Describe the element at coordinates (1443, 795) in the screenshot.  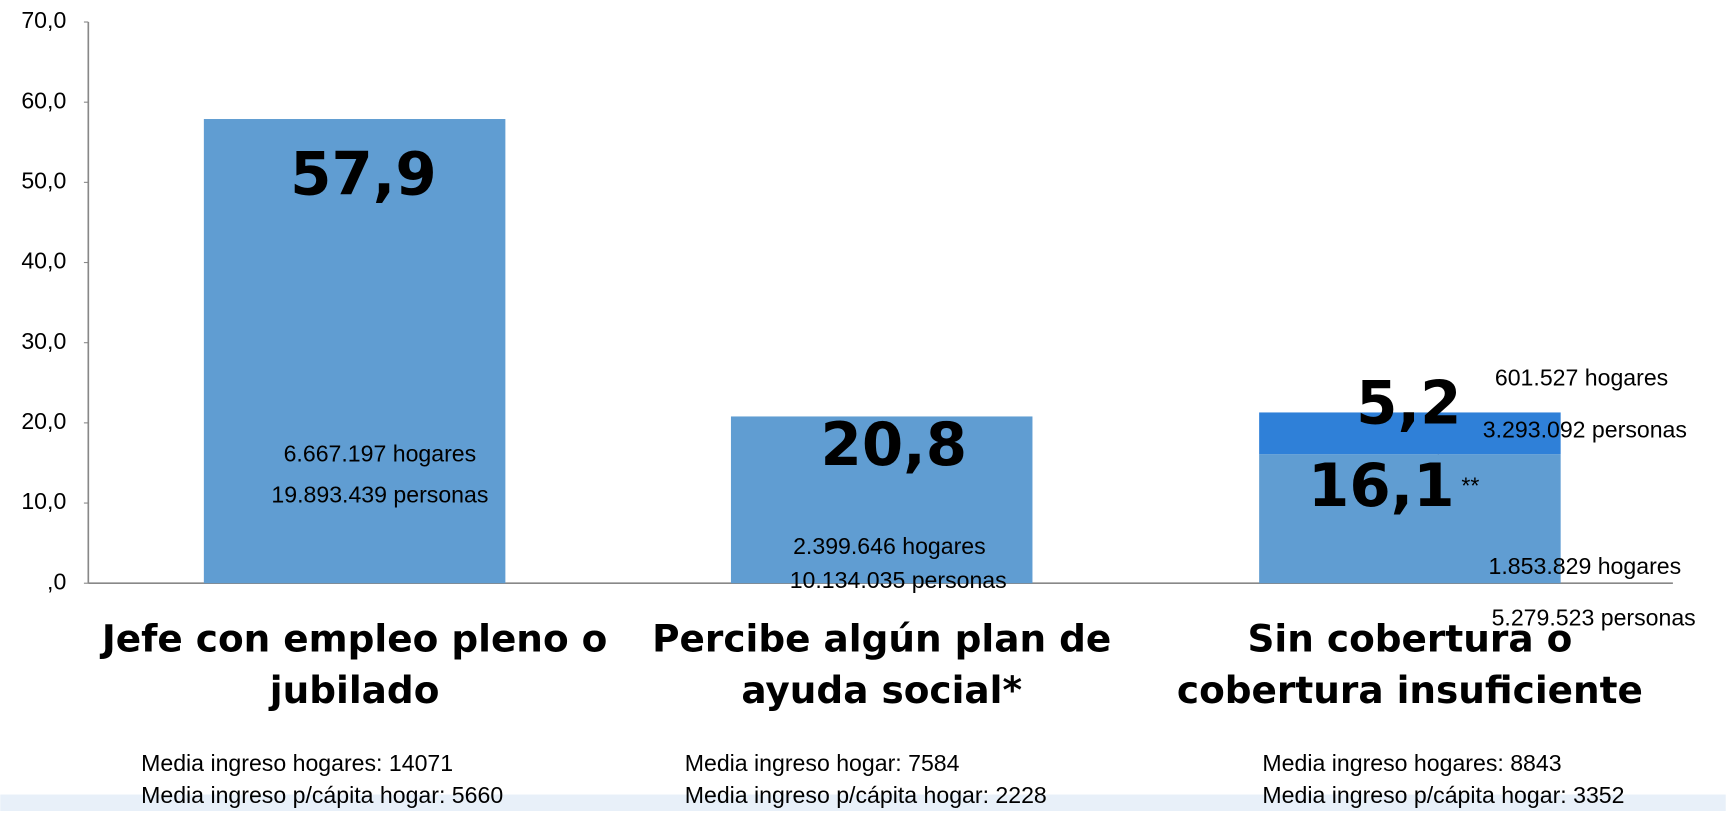
I see `footnote: Media ingreso p/cápita hogar: 3352` at that location.